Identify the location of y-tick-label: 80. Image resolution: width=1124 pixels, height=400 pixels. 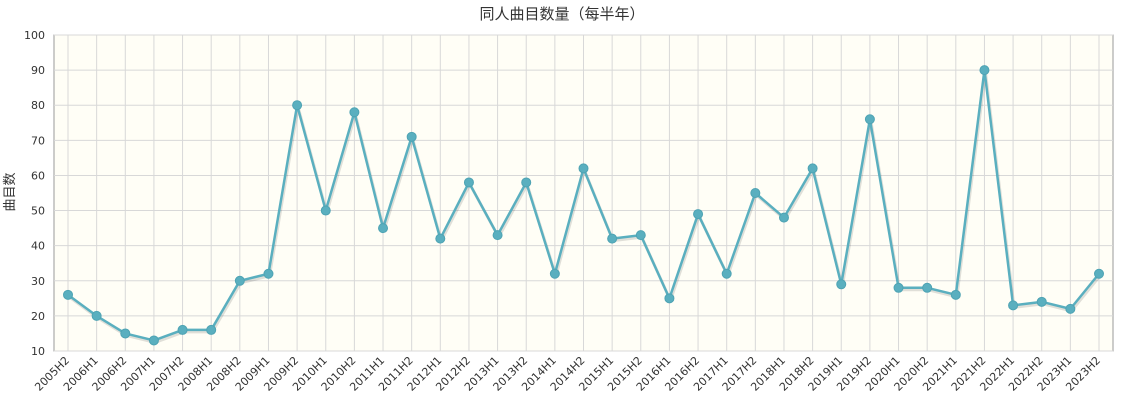
(38, 105).